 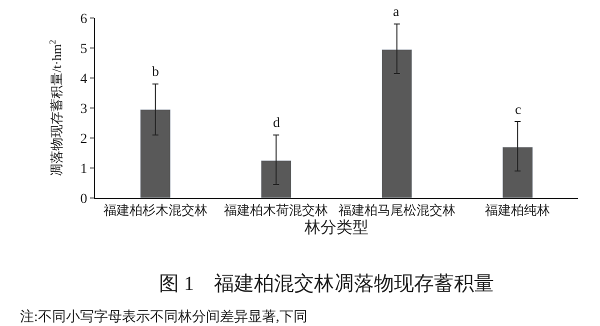 What do you see at coordinates (84, 139) in the screenshot?
I see `y-tick-label: 2` at bounding box center [84, 139].